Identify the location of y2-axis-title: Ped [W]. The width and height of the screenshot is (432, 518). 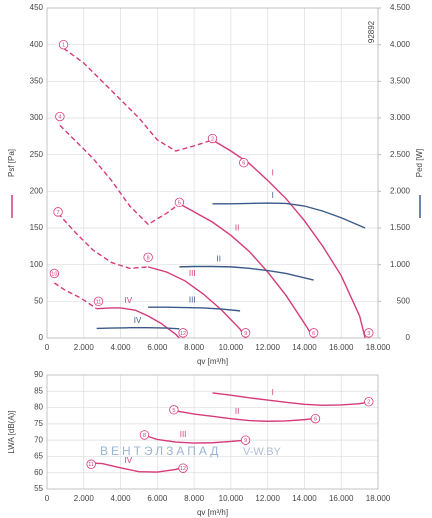
(419, 163).